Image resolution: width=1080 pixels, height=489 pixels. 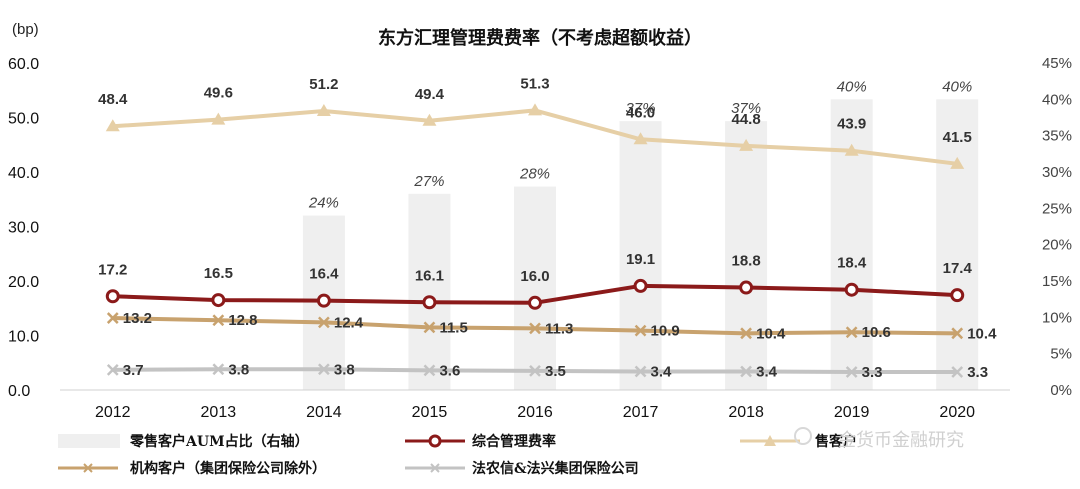 I want to click on y2-tick-label: 40%, so click(x=1057, y=99).